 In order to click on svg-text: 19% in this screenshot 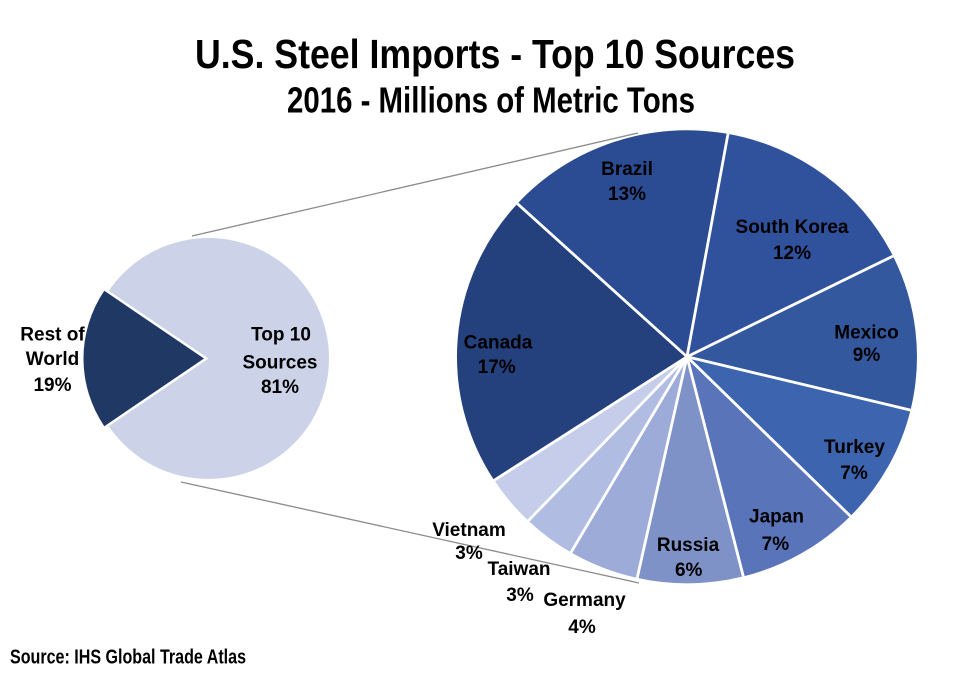, I will do `click(52, 385)`.